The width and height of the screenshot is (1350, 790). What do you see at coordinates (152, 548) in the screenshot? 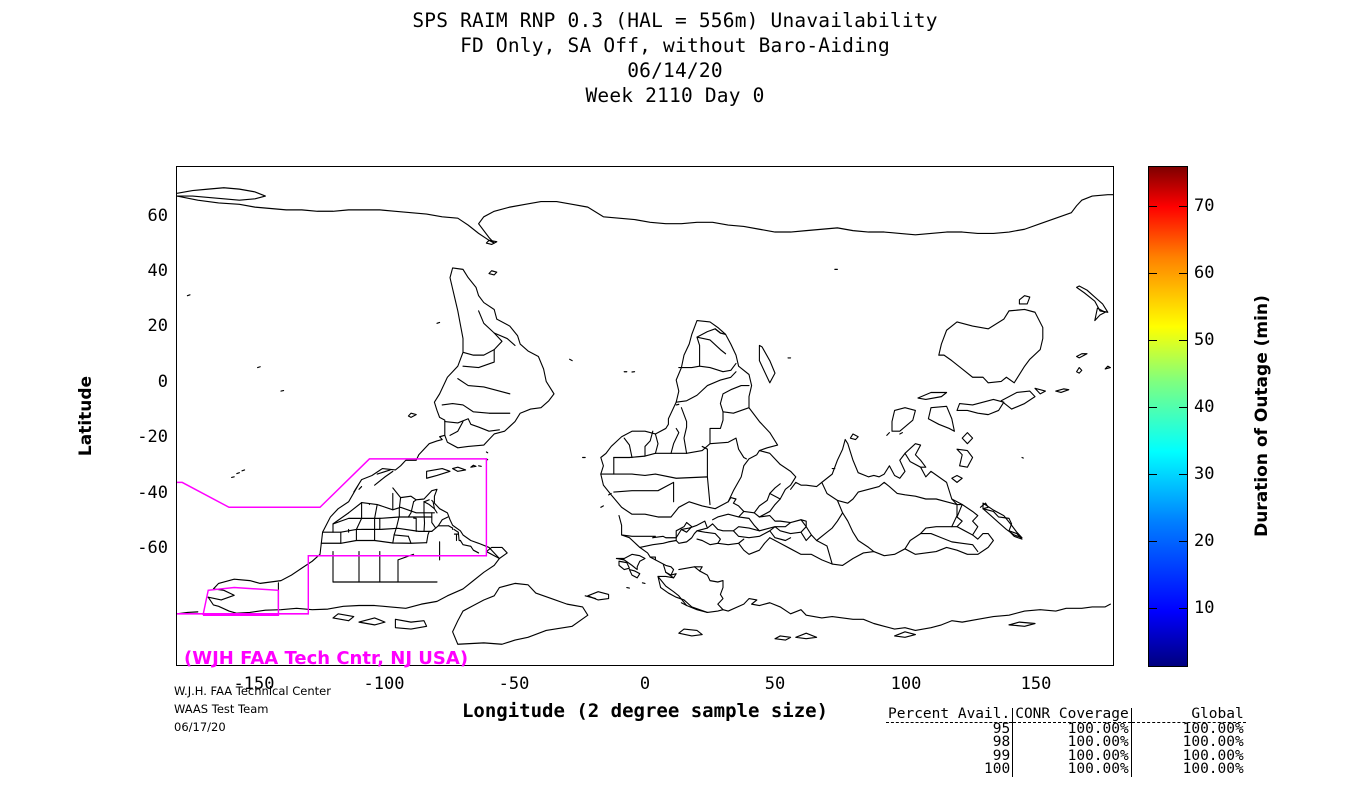
I see `ytick-label: -60` at bounding box center [152, 548].